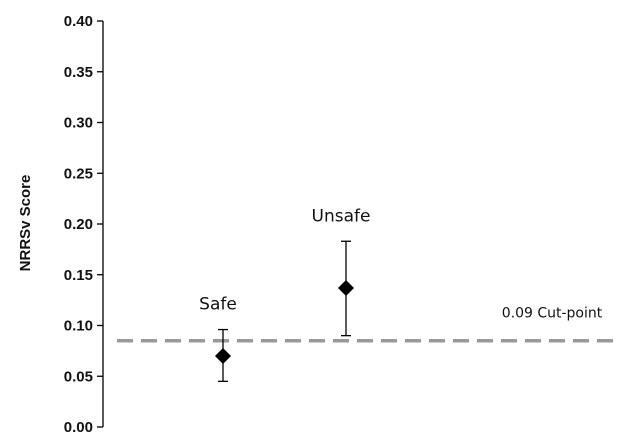  I want to click on y-axis-label: NRRSv Score, so click(25, 223).